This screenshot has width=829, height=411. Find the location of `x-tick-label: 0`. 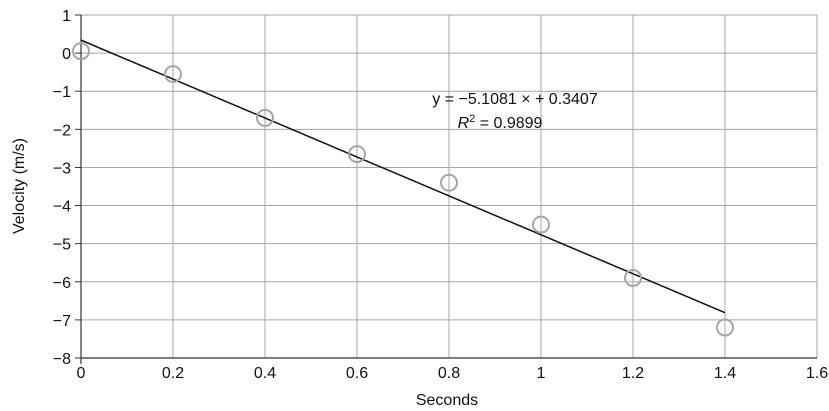

x-tick-label: 0 is located at coordinates (81, 373).